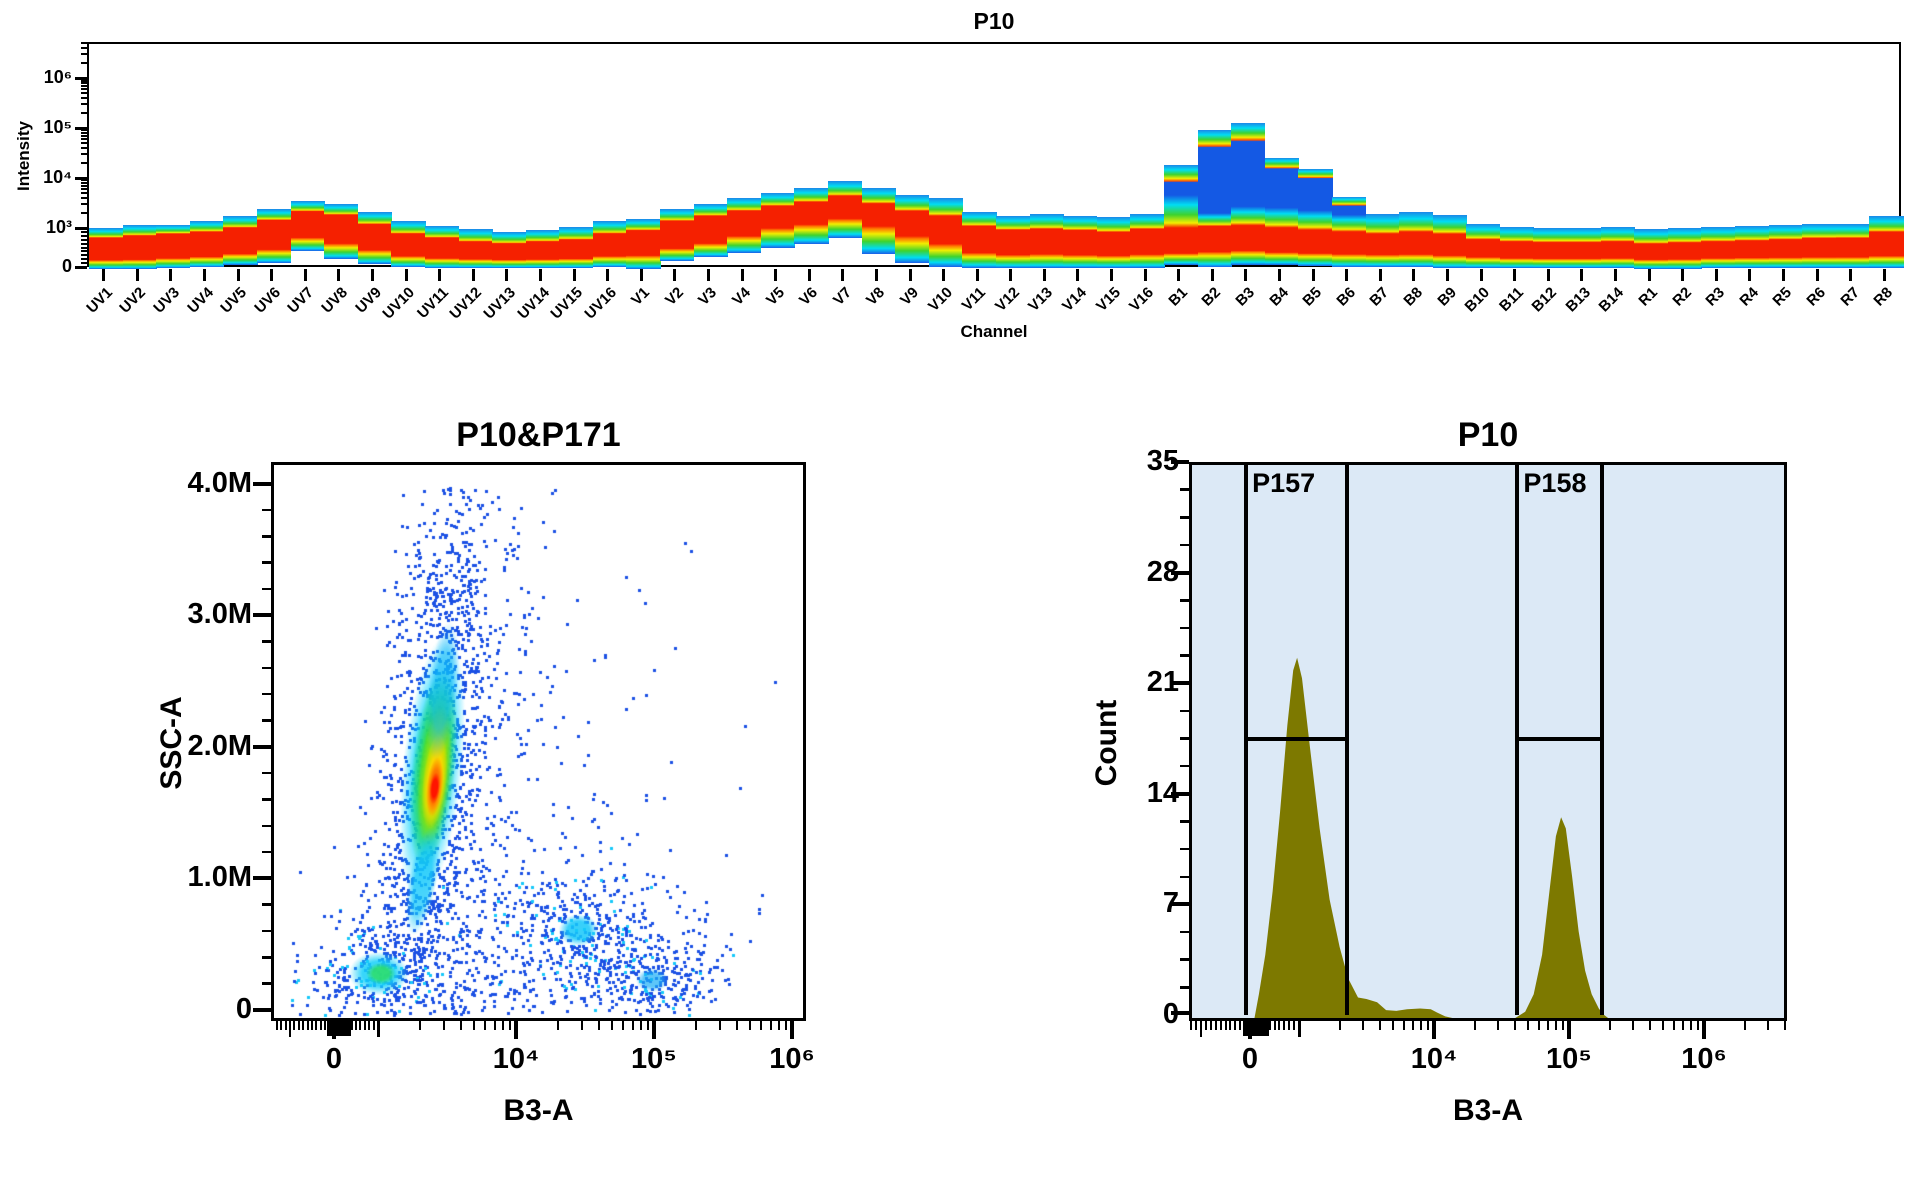 The width and height of the screenshot is (1920, 1187). I want to click on histogram-y-tick-label: 21, so click(1162, 682).